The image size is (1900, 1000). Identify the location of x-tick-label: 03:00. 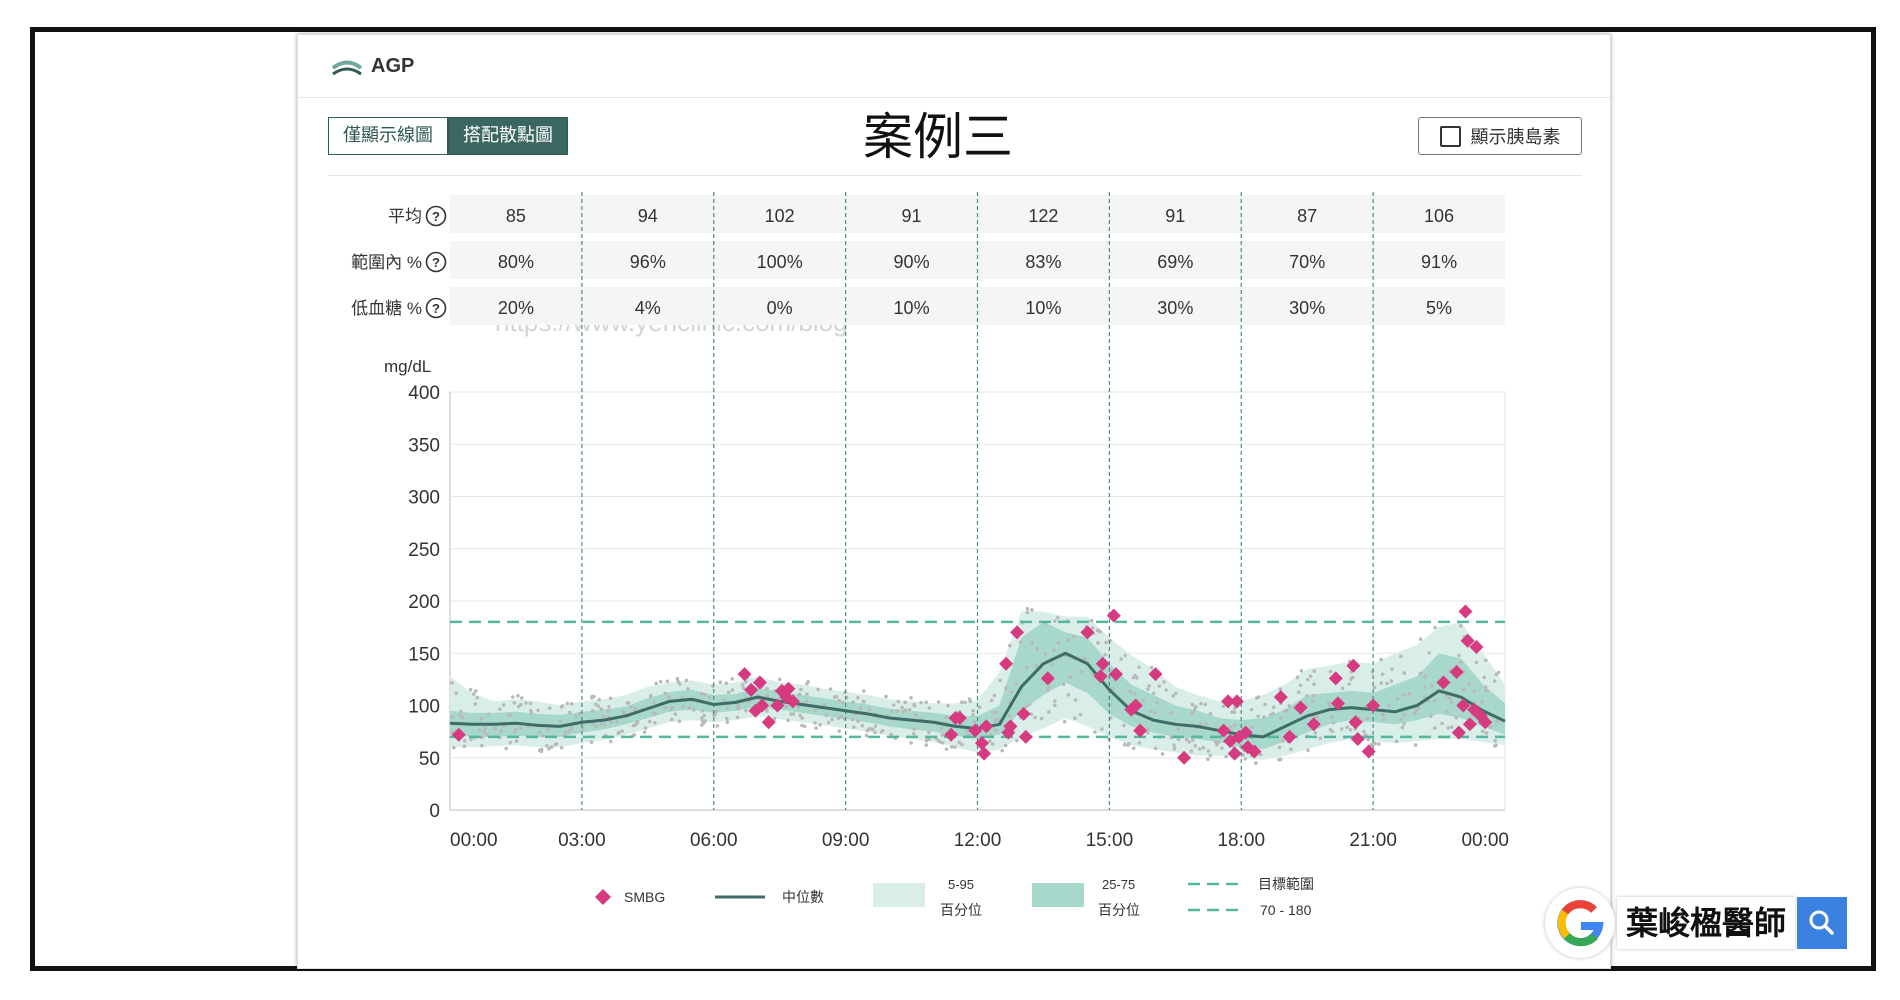
(582, 840).